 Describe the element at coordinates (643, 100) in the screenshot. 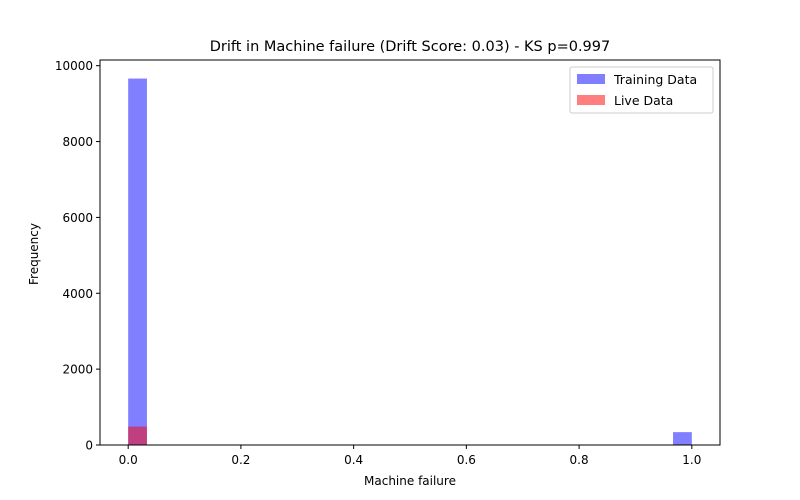

I see `legend-label-1: Live Data` at that location.